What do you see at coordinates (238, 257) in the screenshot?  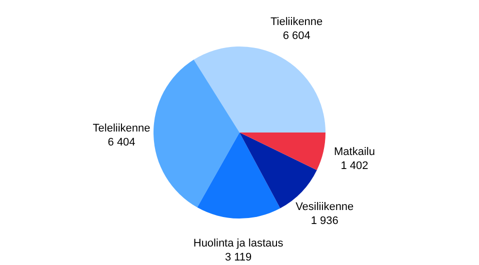 I see `data-label: 3 119` at bounding box center [238, 257].